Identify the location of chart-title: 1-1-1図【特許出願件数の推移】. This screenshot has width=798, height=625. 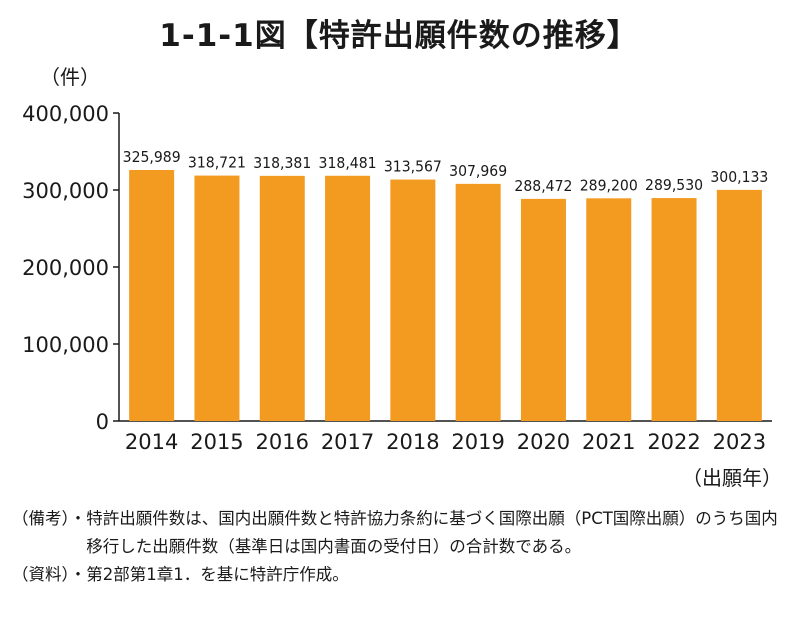
(399, 36).